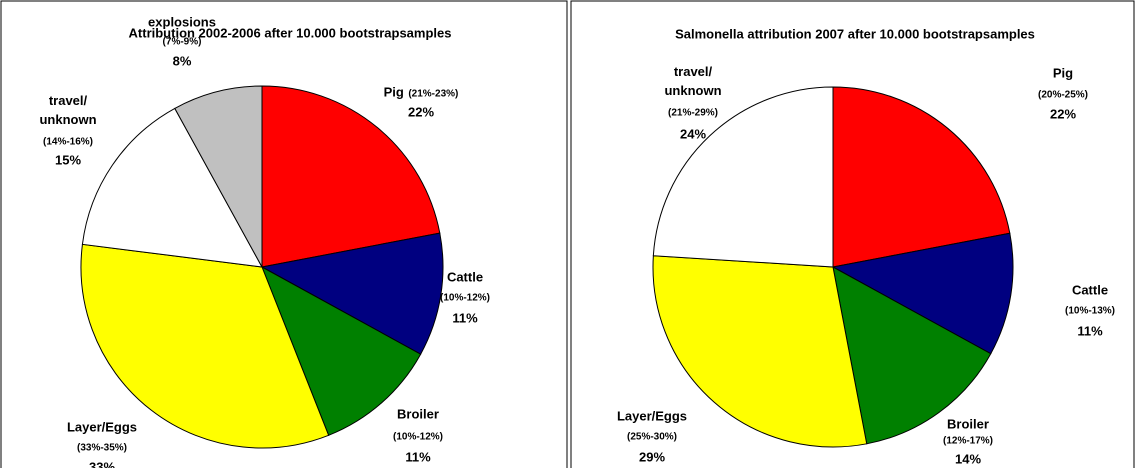 Image resolution: width=1136 pixels, height=468 pixels. Describe the element at coordinates (102, 448) in the screenshot. I see `slice-range: (33%-35%)` at that location.